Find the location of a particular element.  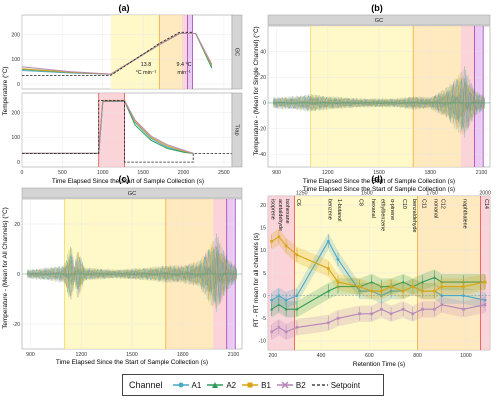

panel-a-trap-ytick-label: 0 is located at coordinates (18, 163).